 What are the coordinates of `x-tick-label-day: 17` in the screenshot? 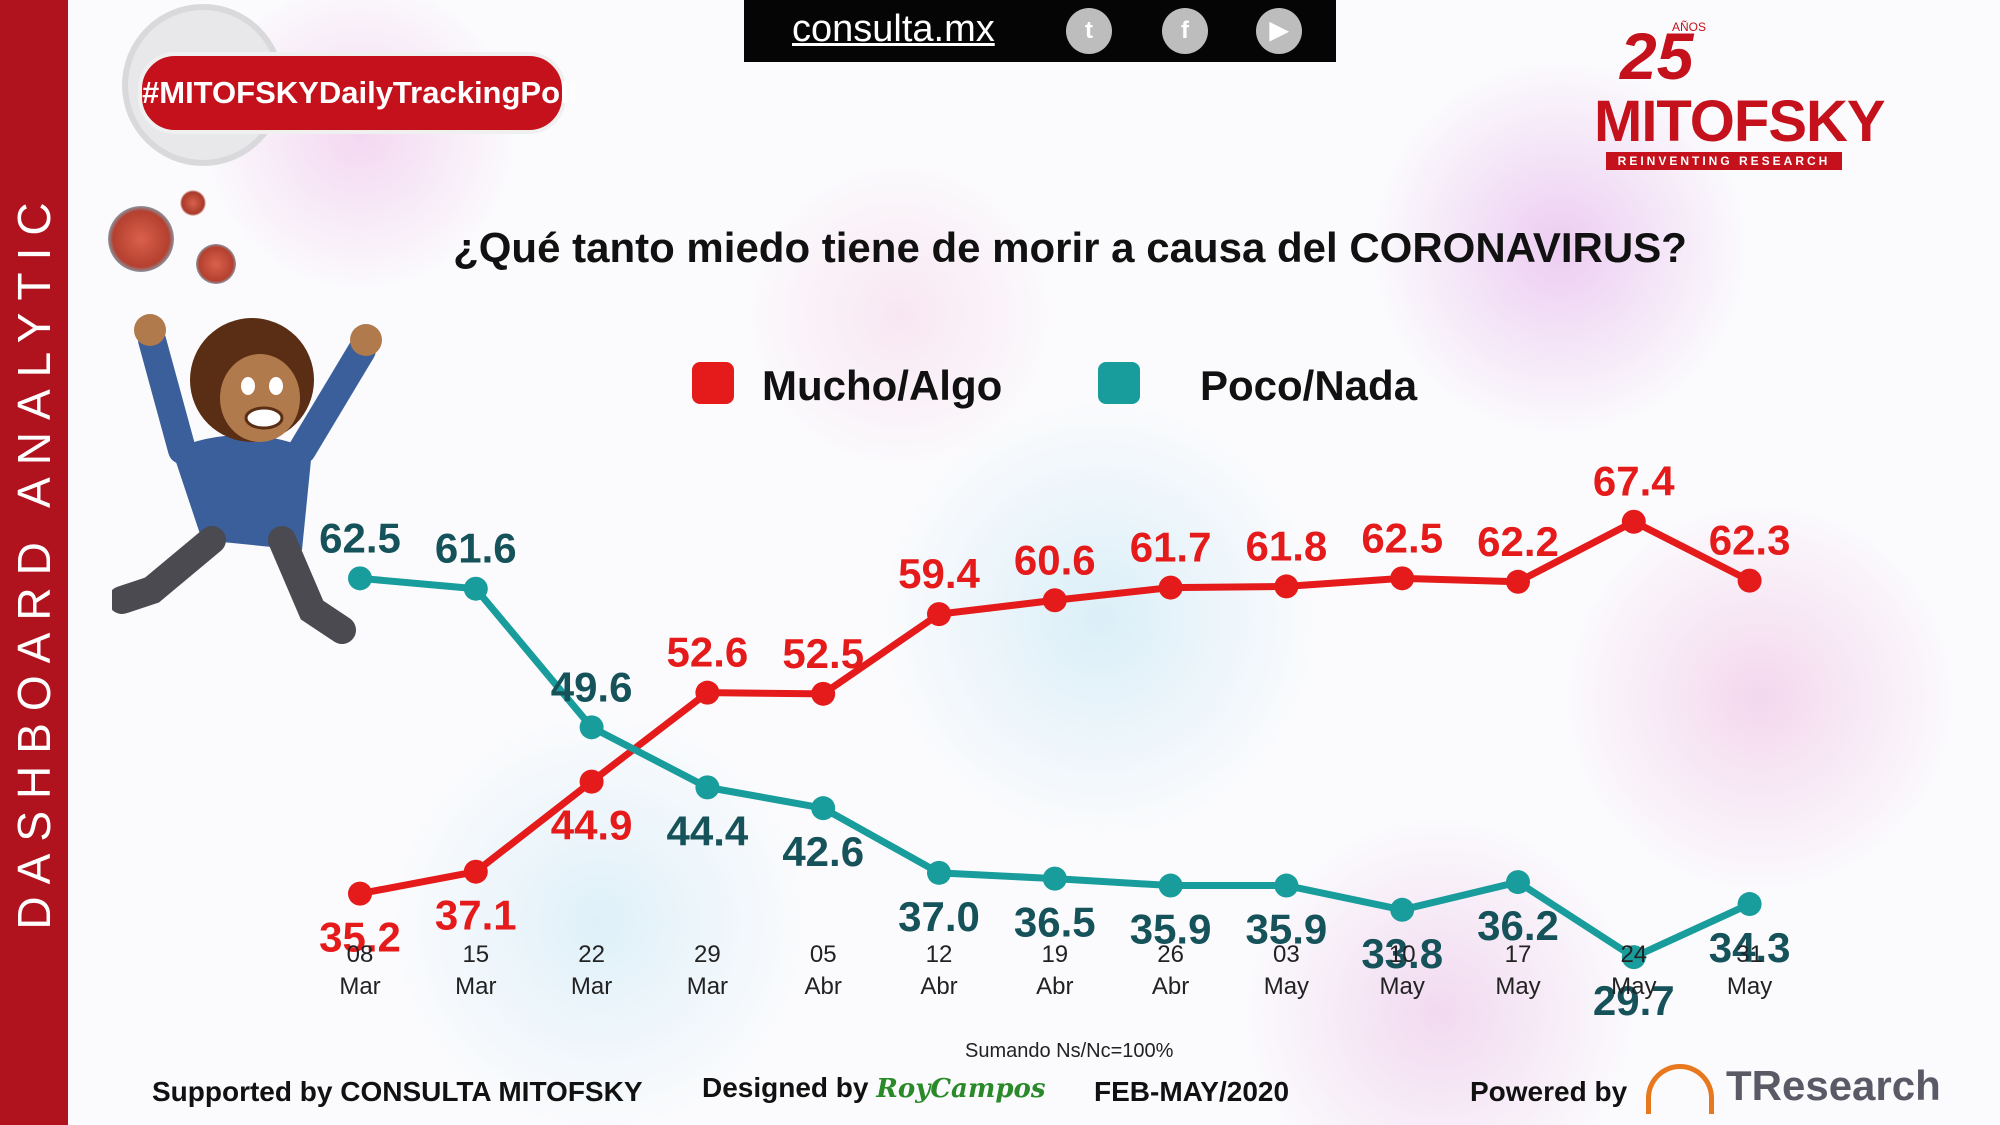 It's located at (1518, 954).